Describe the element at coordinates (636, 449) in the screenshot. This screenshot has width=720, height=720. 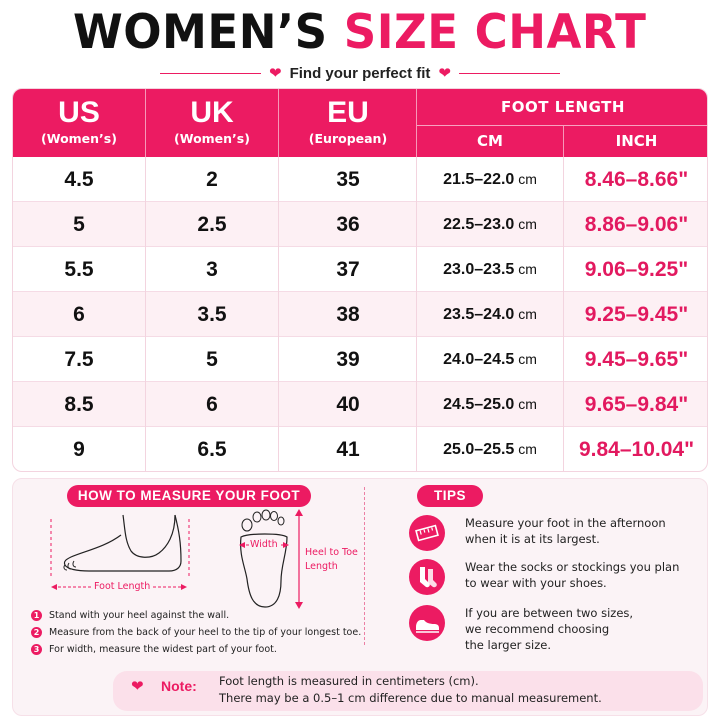
I see `cell-inch: 9.84–10.04"` at that location.